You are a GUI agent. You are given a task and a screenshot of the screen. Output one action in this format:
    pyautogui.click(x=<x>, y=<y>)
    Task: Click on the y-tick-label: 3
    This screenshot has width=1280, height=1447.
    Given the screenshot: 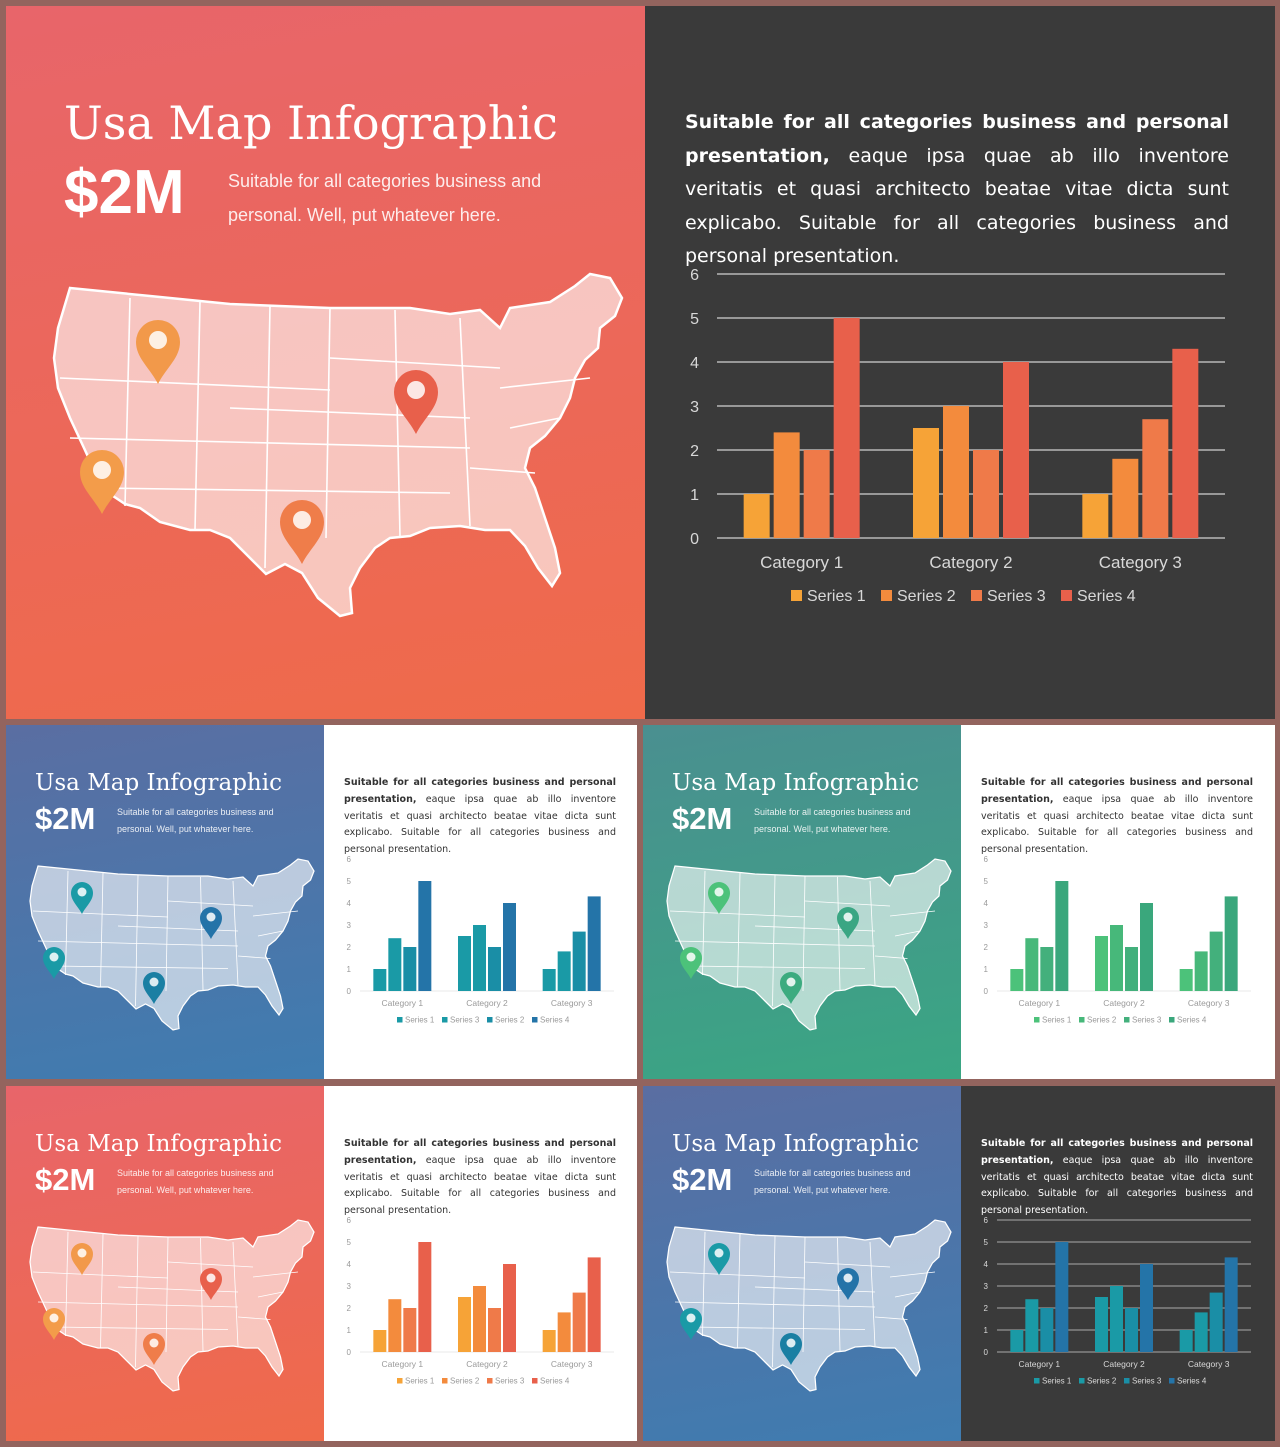 What is the action you would take?
    pyautogui.click(x=694, y=407)
    